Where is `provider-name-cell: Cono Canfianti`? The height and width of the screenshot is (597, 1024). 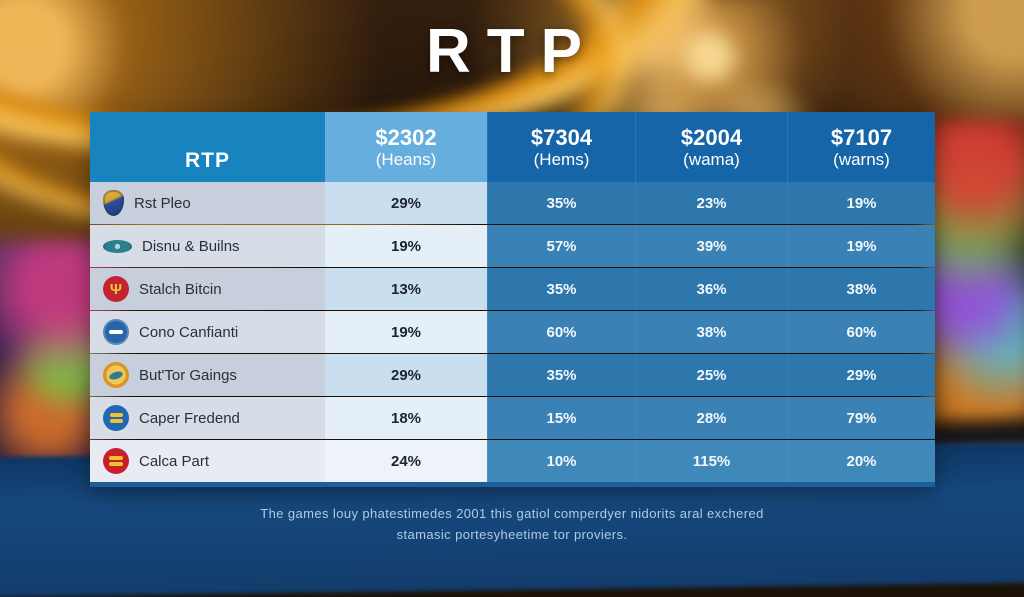 provider-name-cell: Cono Canfianti is located at coordinates (207, 332).